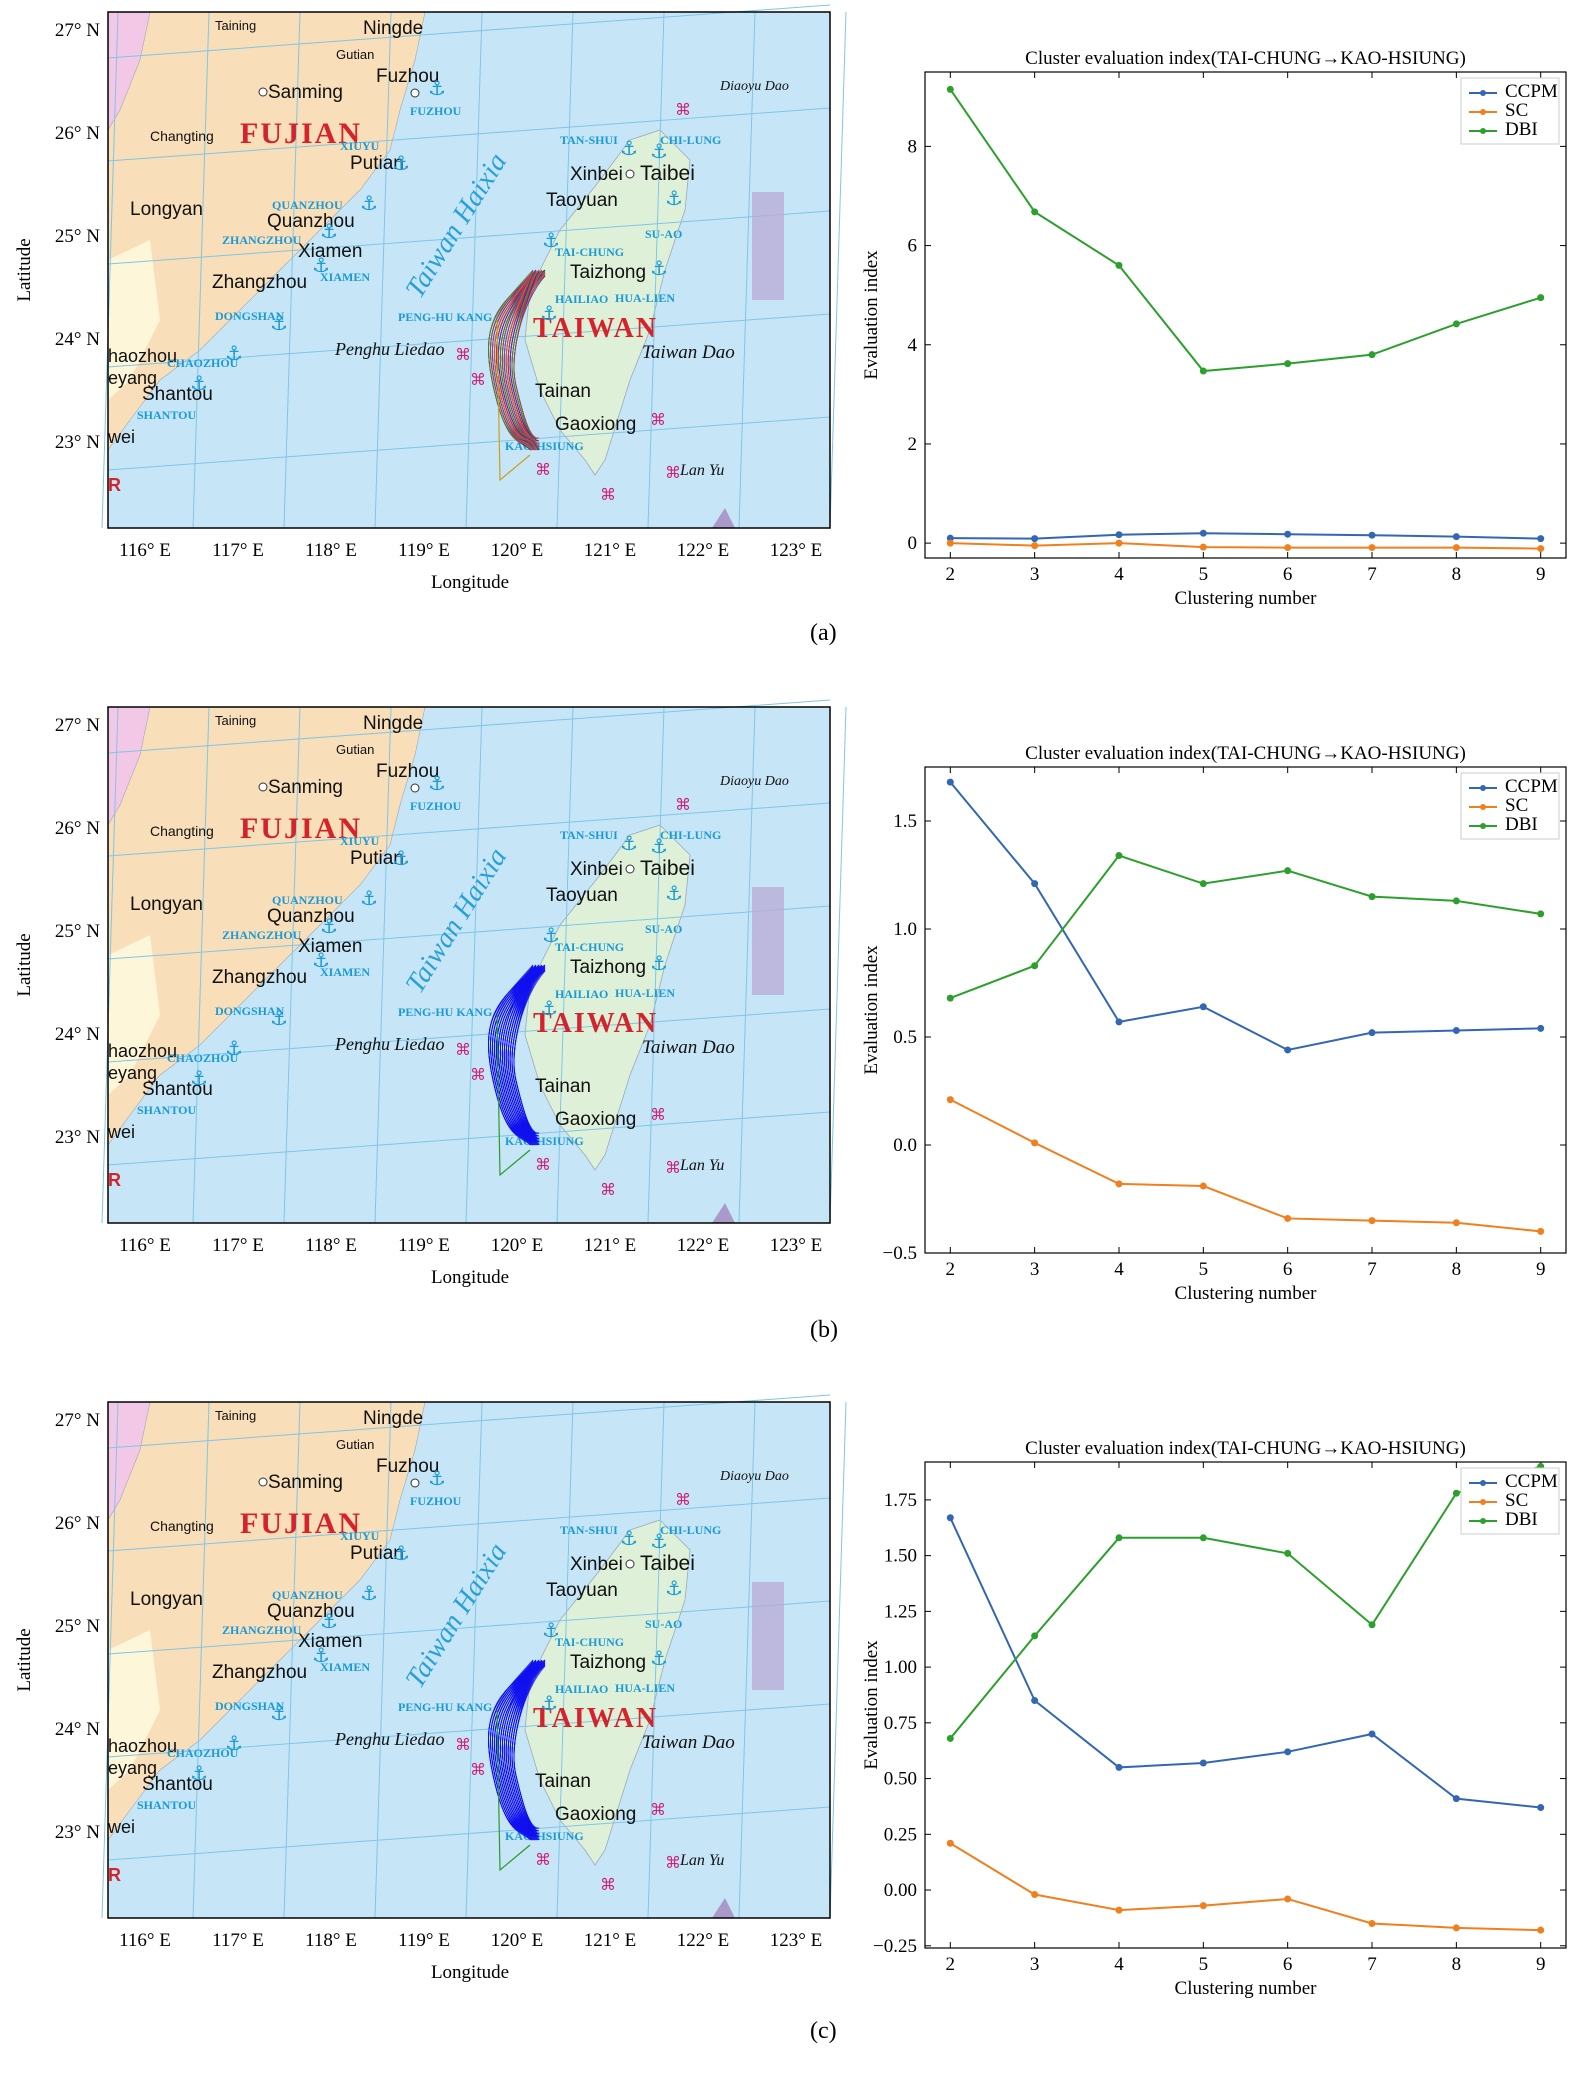 The image size is (1577, 2075). I want to click on city-label: Putian, so click(377, 1553).